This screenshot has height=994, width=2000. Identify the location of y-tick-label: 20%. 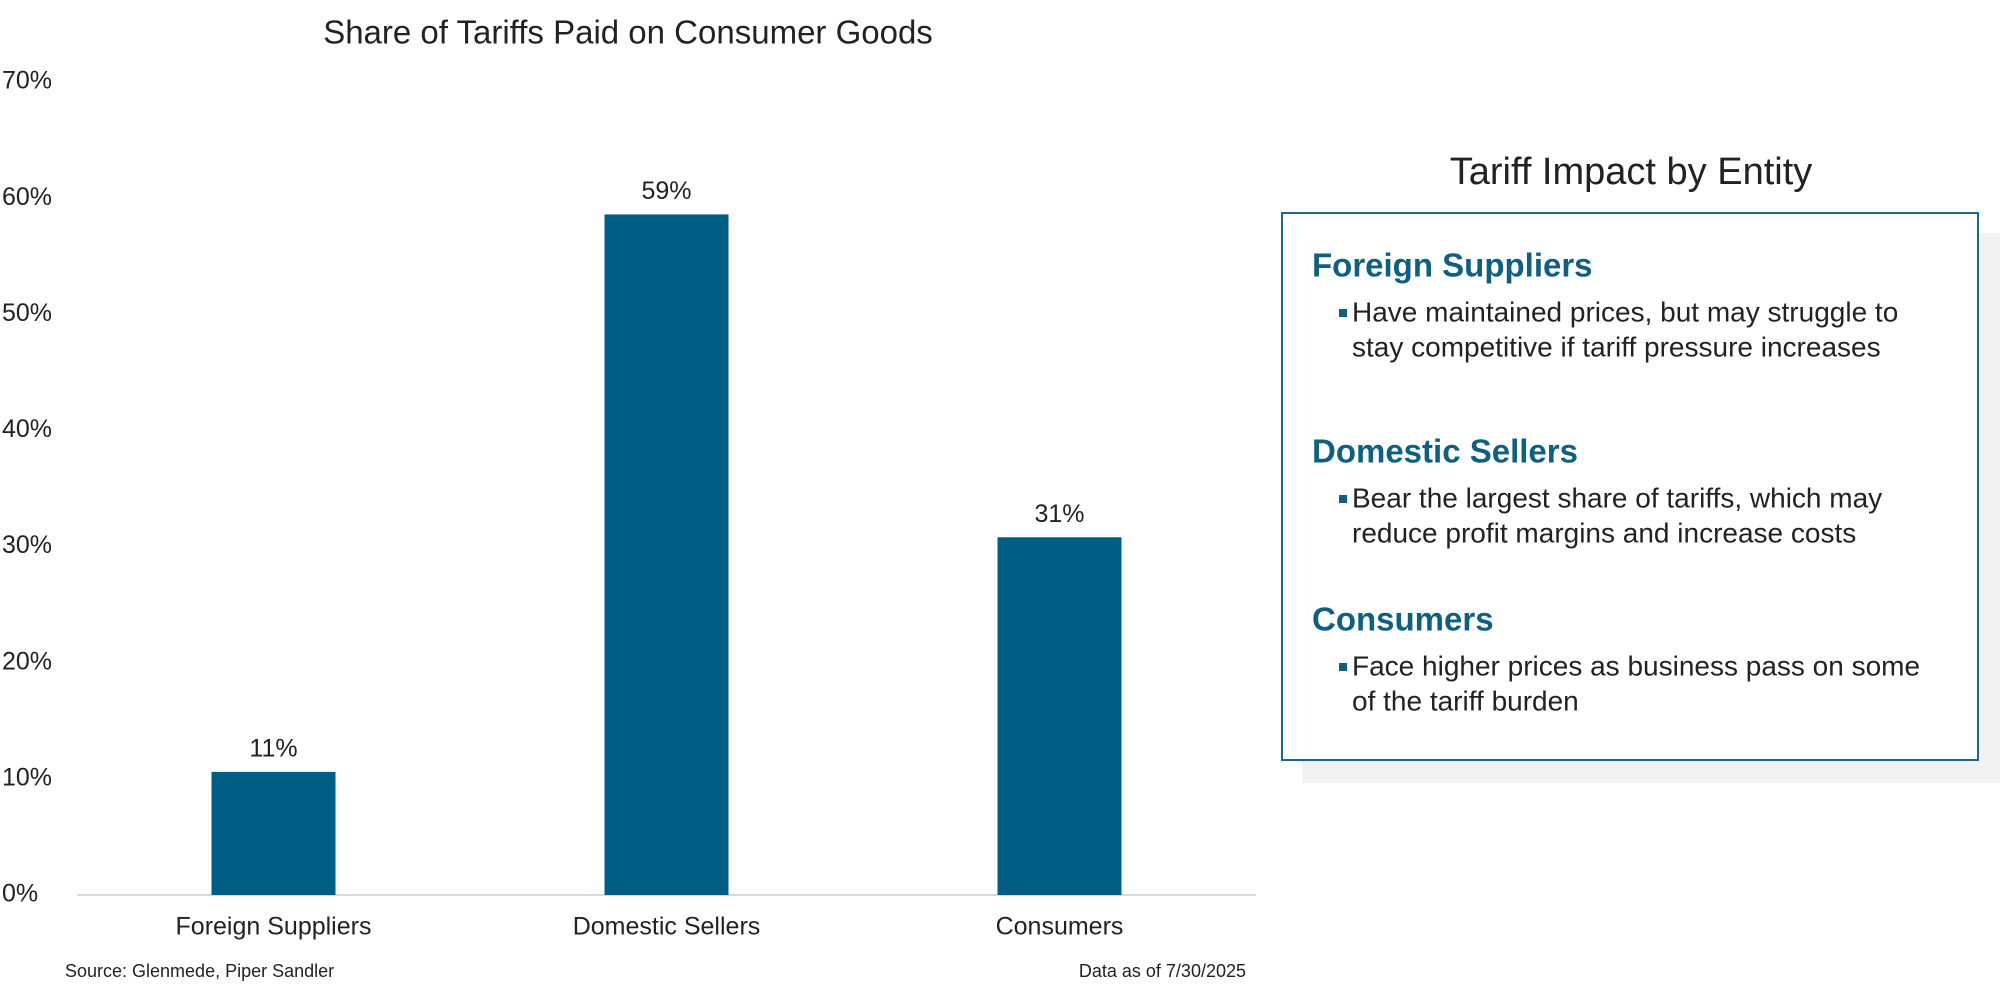
(27, 661).